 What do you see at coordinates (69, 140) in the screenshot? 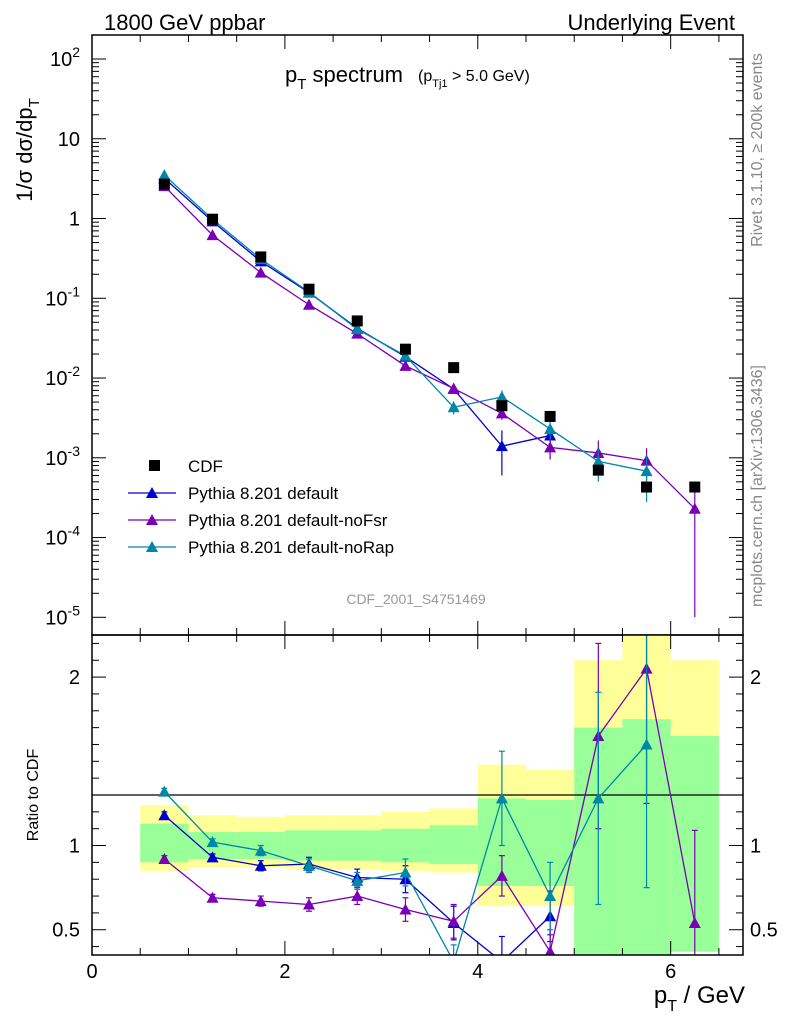
I see `y-tick-label: 10` at bounding box center [69, 140].